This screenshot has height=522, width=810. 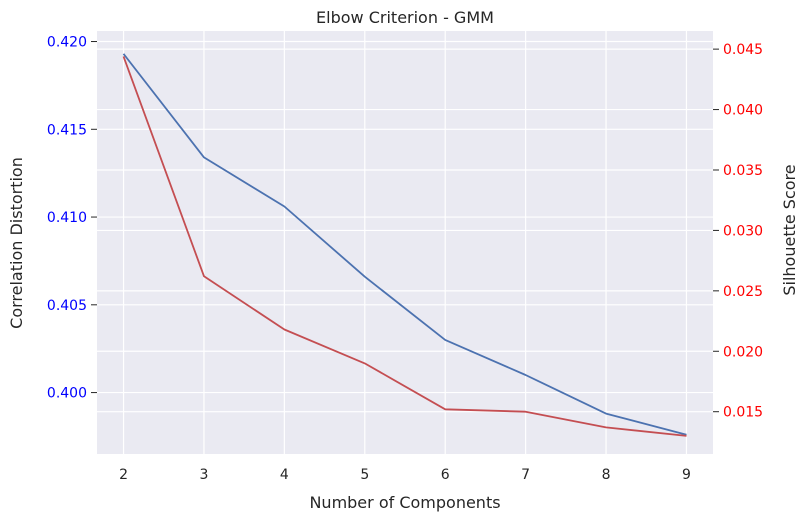 I want to click on left-y-tick-label: 0.415, so click(x=67, y=130).